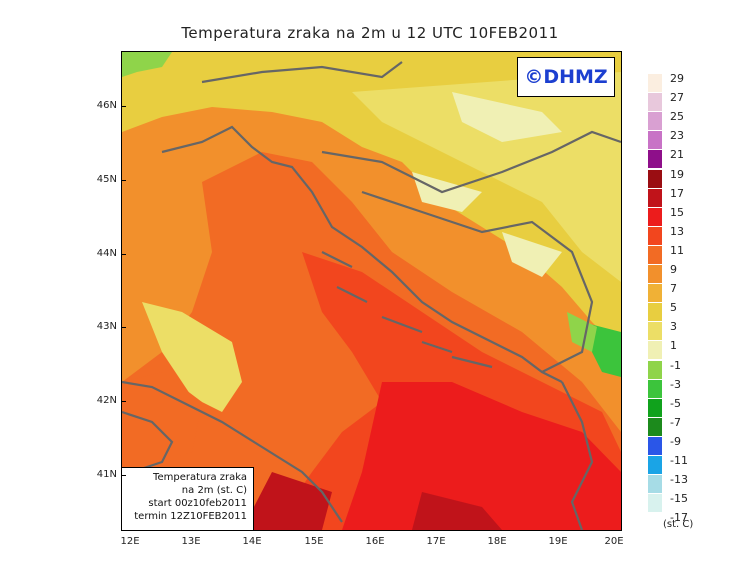  What do you see at coordinates (577, 455) in the screenshot?
I see `montenegro-albania` at bounding box center [577, 455].